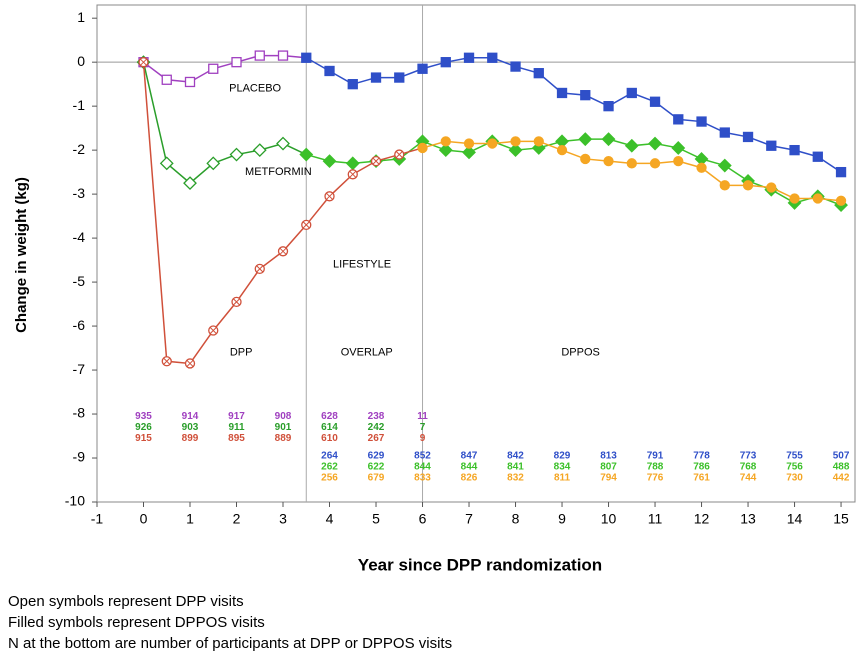 The image size is (858, 657). I want to click on n-count: 9, so click(423, 438).